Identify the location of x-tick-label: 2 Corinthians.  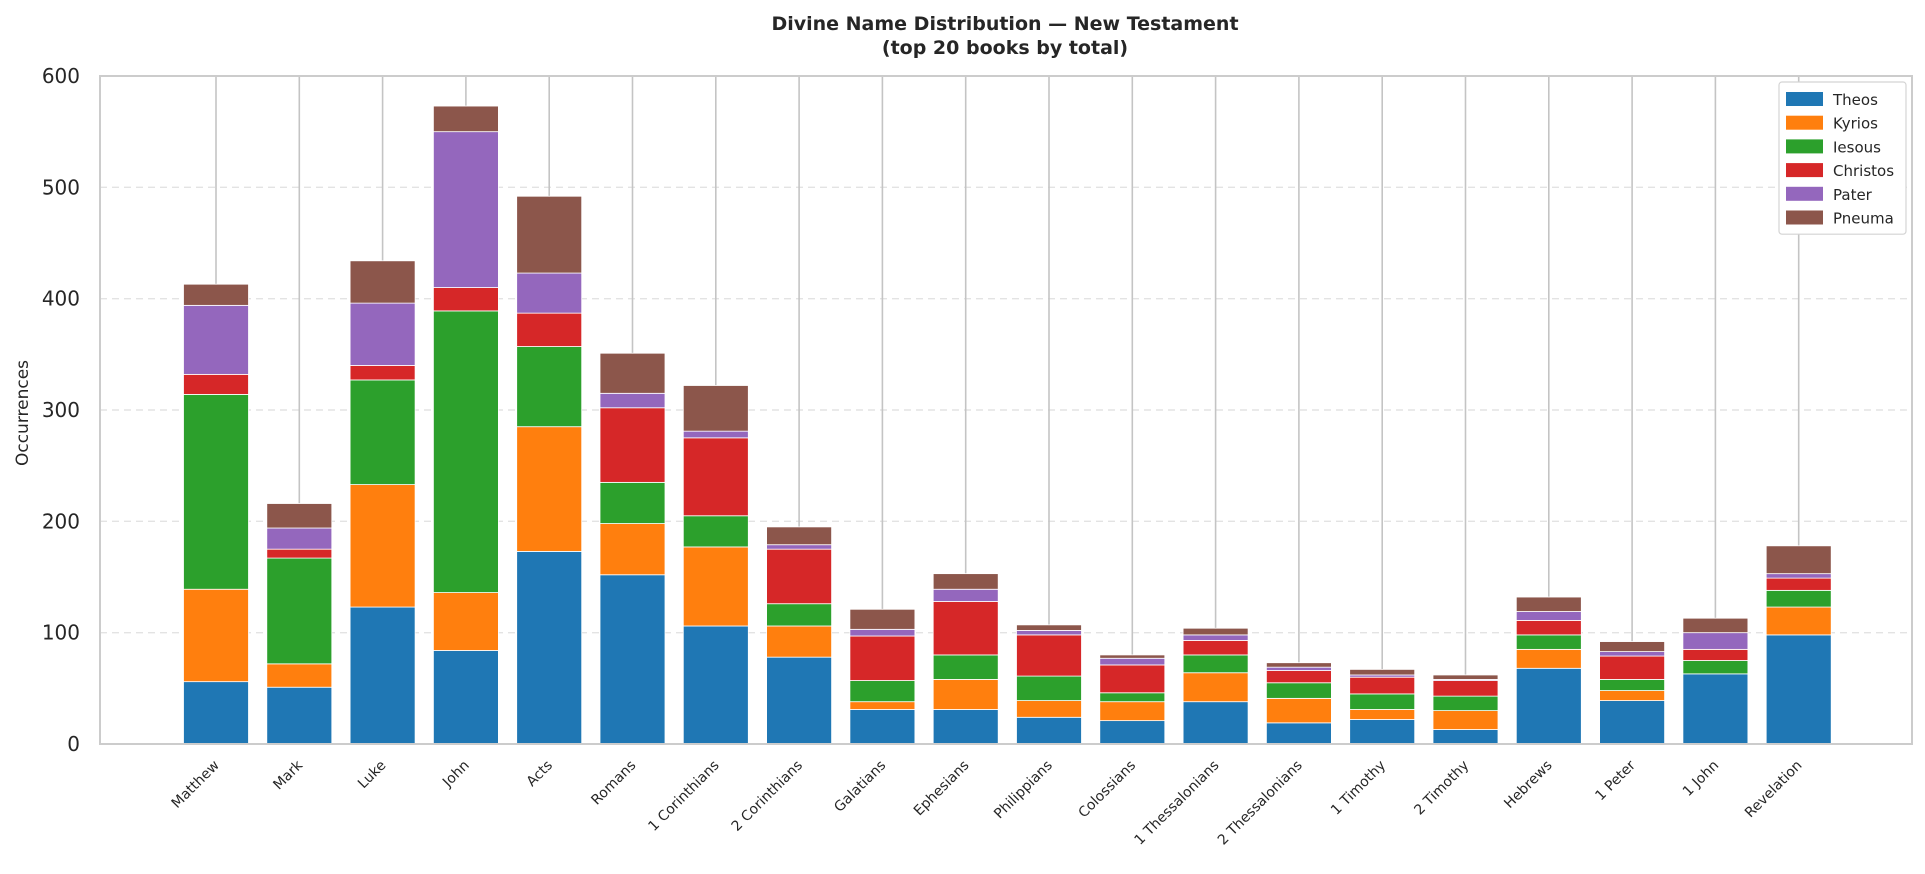
(767, 796).